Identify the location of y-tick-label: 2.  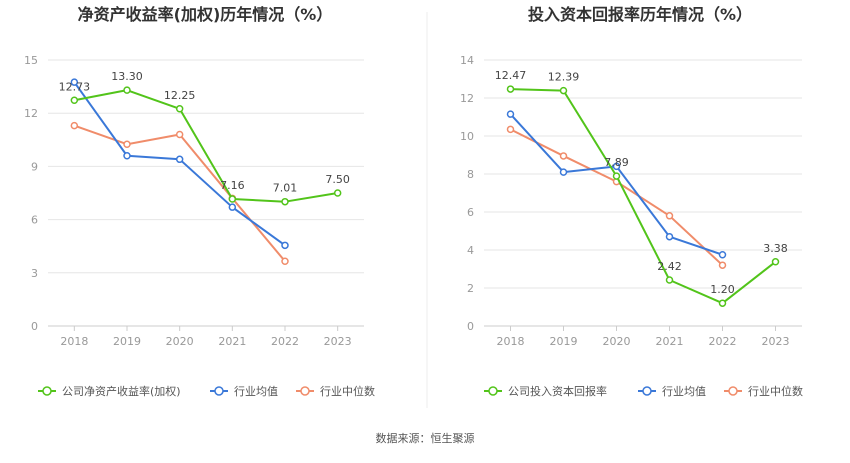
(470, 288).